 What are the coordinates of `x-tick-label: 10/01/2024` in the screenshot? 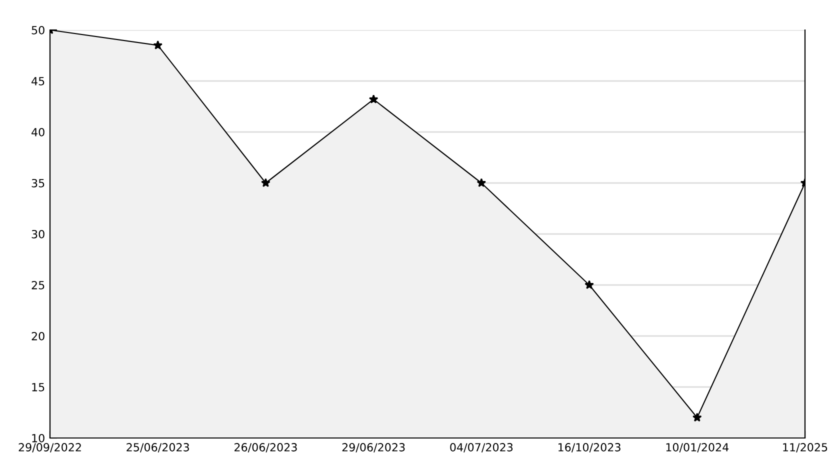 It's located at (697, 447).